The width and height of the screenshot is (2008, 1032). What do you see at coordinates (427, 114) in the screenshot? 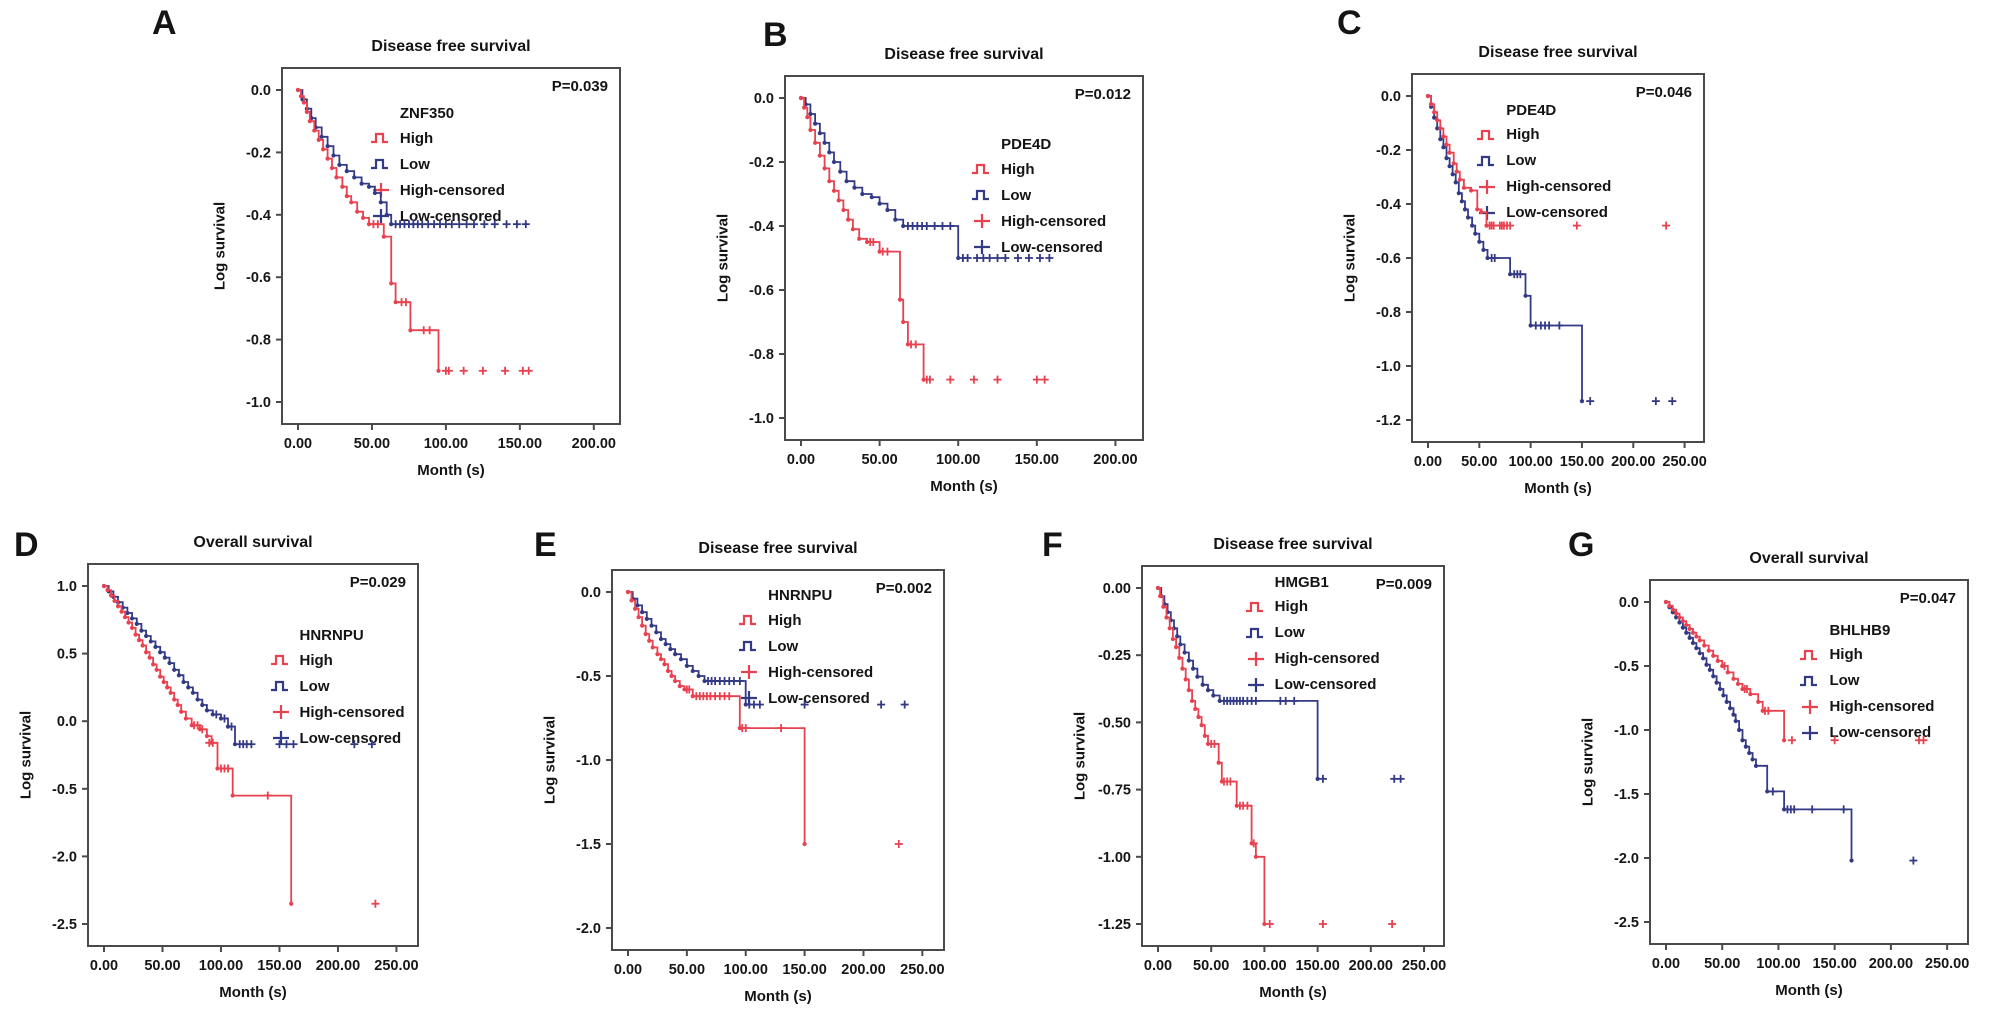
I see `legend-gene-name: ZNF350` at bounding box center [427, 114].